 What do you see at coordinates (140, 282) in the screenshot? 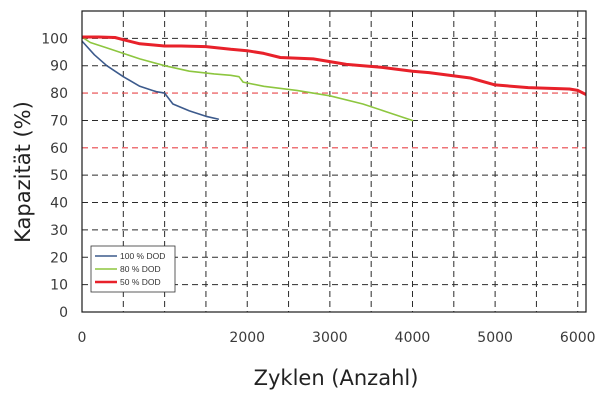
I see `legend-label-3: 50 % DOD` at bounding box center [140, 282].